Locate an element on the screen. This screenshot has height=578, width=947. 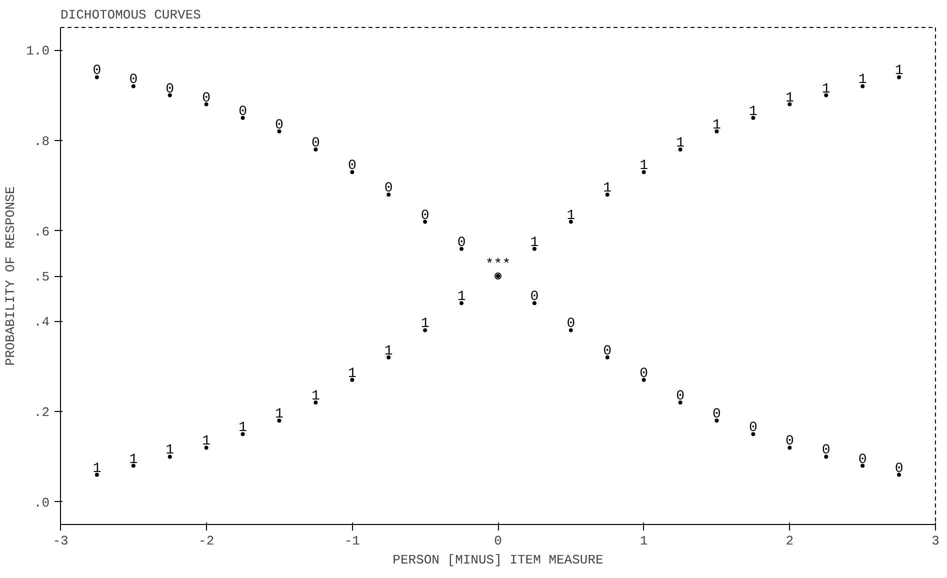
y-tick-label: .0 is located at coordinates (42, 502).